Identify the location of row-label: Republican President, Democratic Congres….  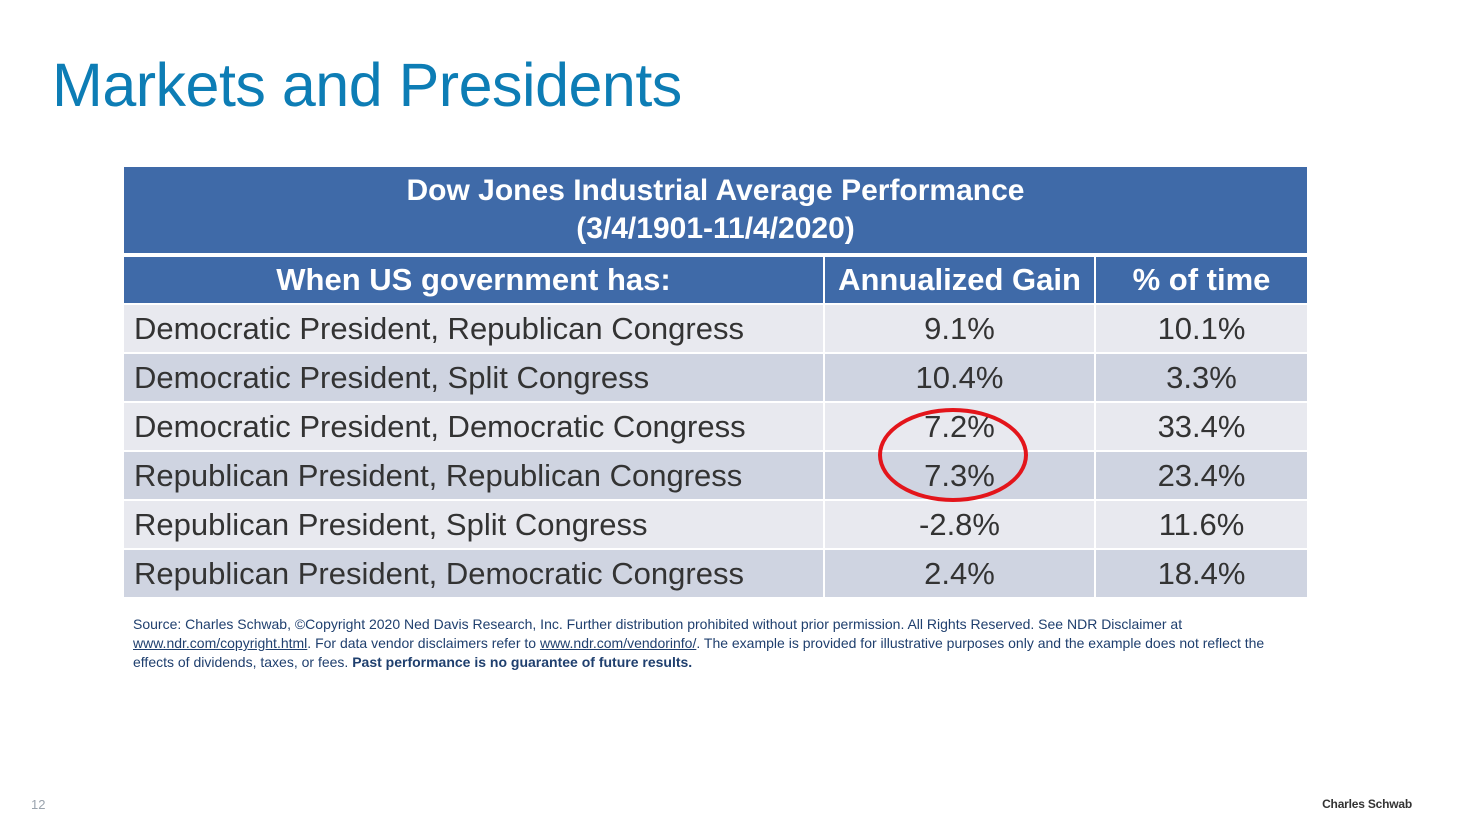
(474, 574).